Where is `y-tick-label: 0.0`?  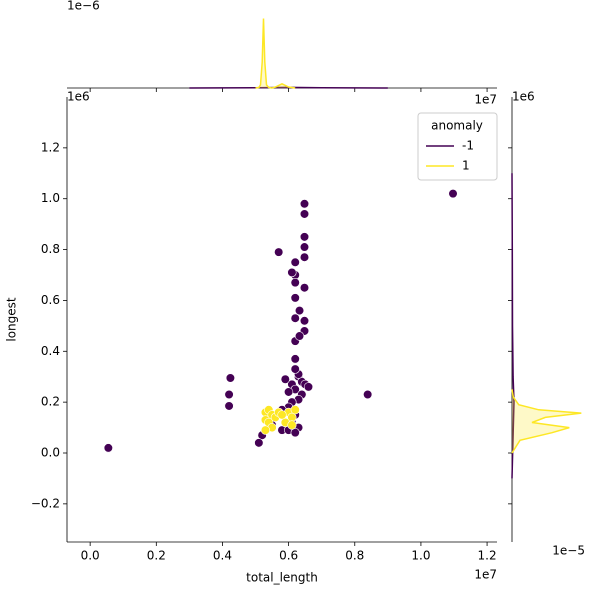
y-tick-label: 0.0 is located at coordinates (50, 453).